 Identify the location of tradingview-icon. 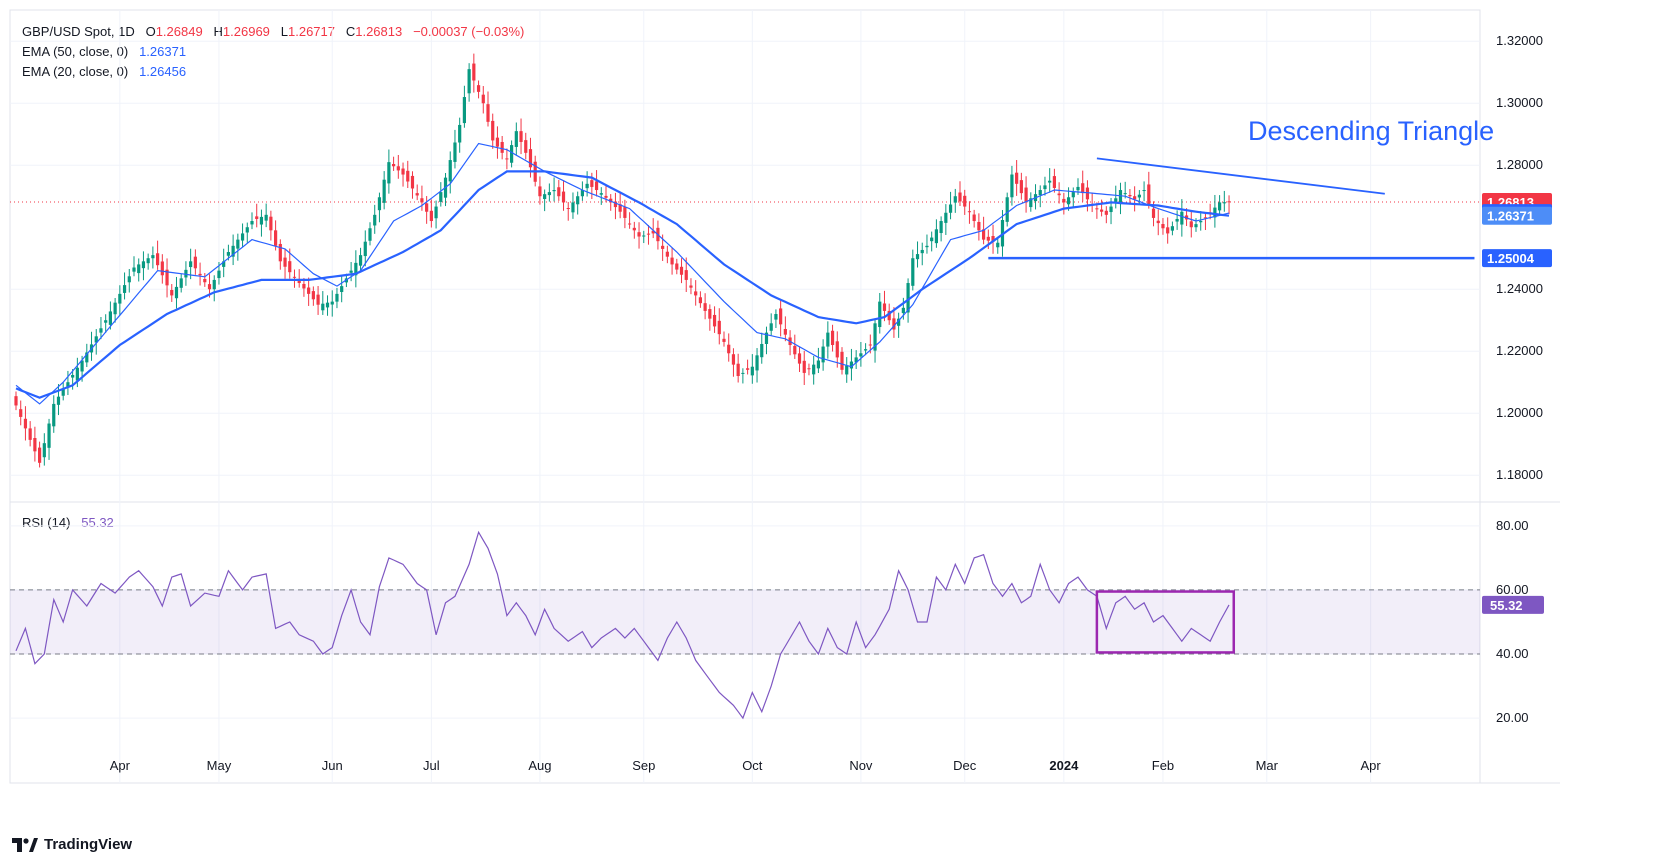
(25, 844).